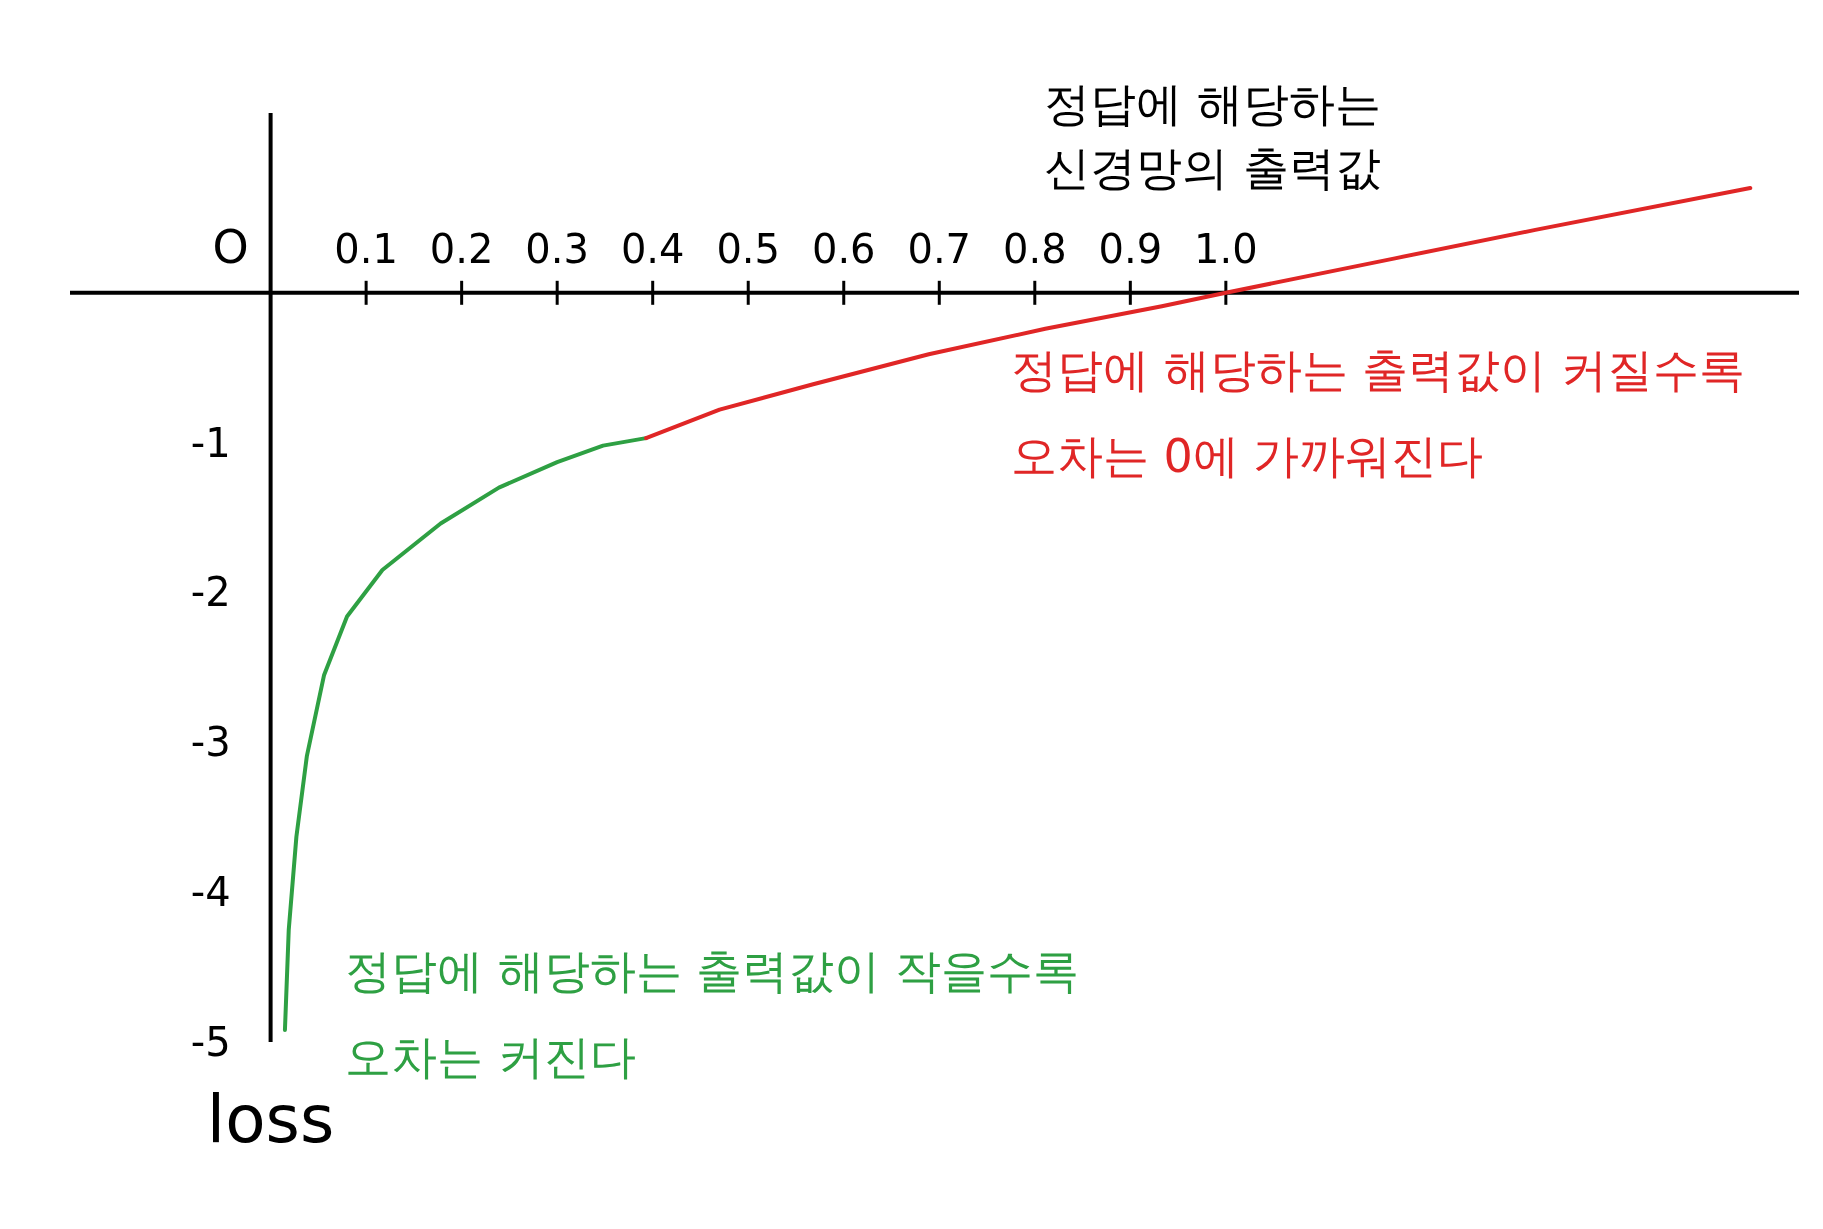  Describe the element at coordinates (1377, 412) in the screenshot. I see `annotation: 정답에 해당하는 출력값이 커질수록 오차는 0에 가까워진다` at that location.